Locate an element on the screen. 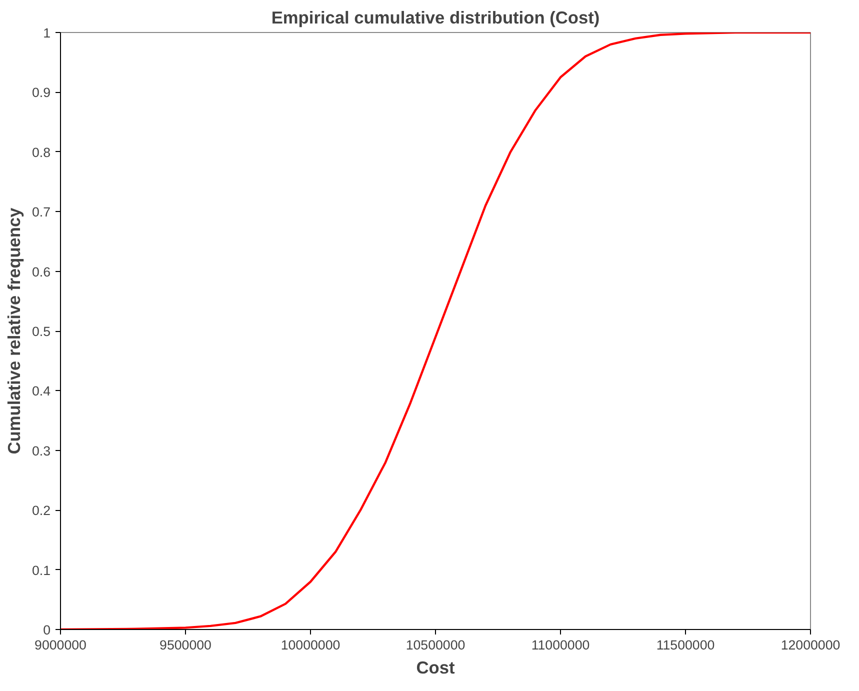 This screenshot has width=859, height=691. y-tick-label: 0.4 is located at coordinates (42, 391).